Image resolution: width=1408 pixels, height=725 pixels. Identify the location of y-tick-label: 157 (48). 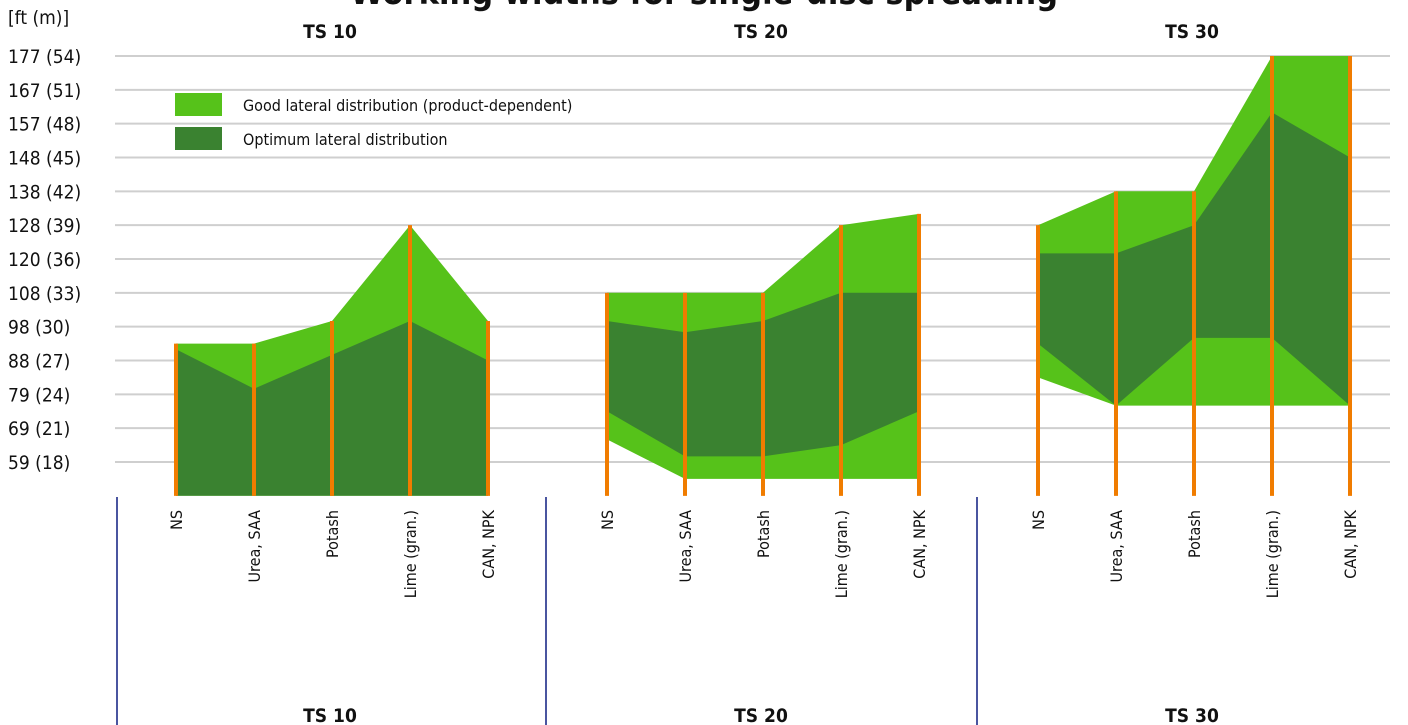
(44, 125).